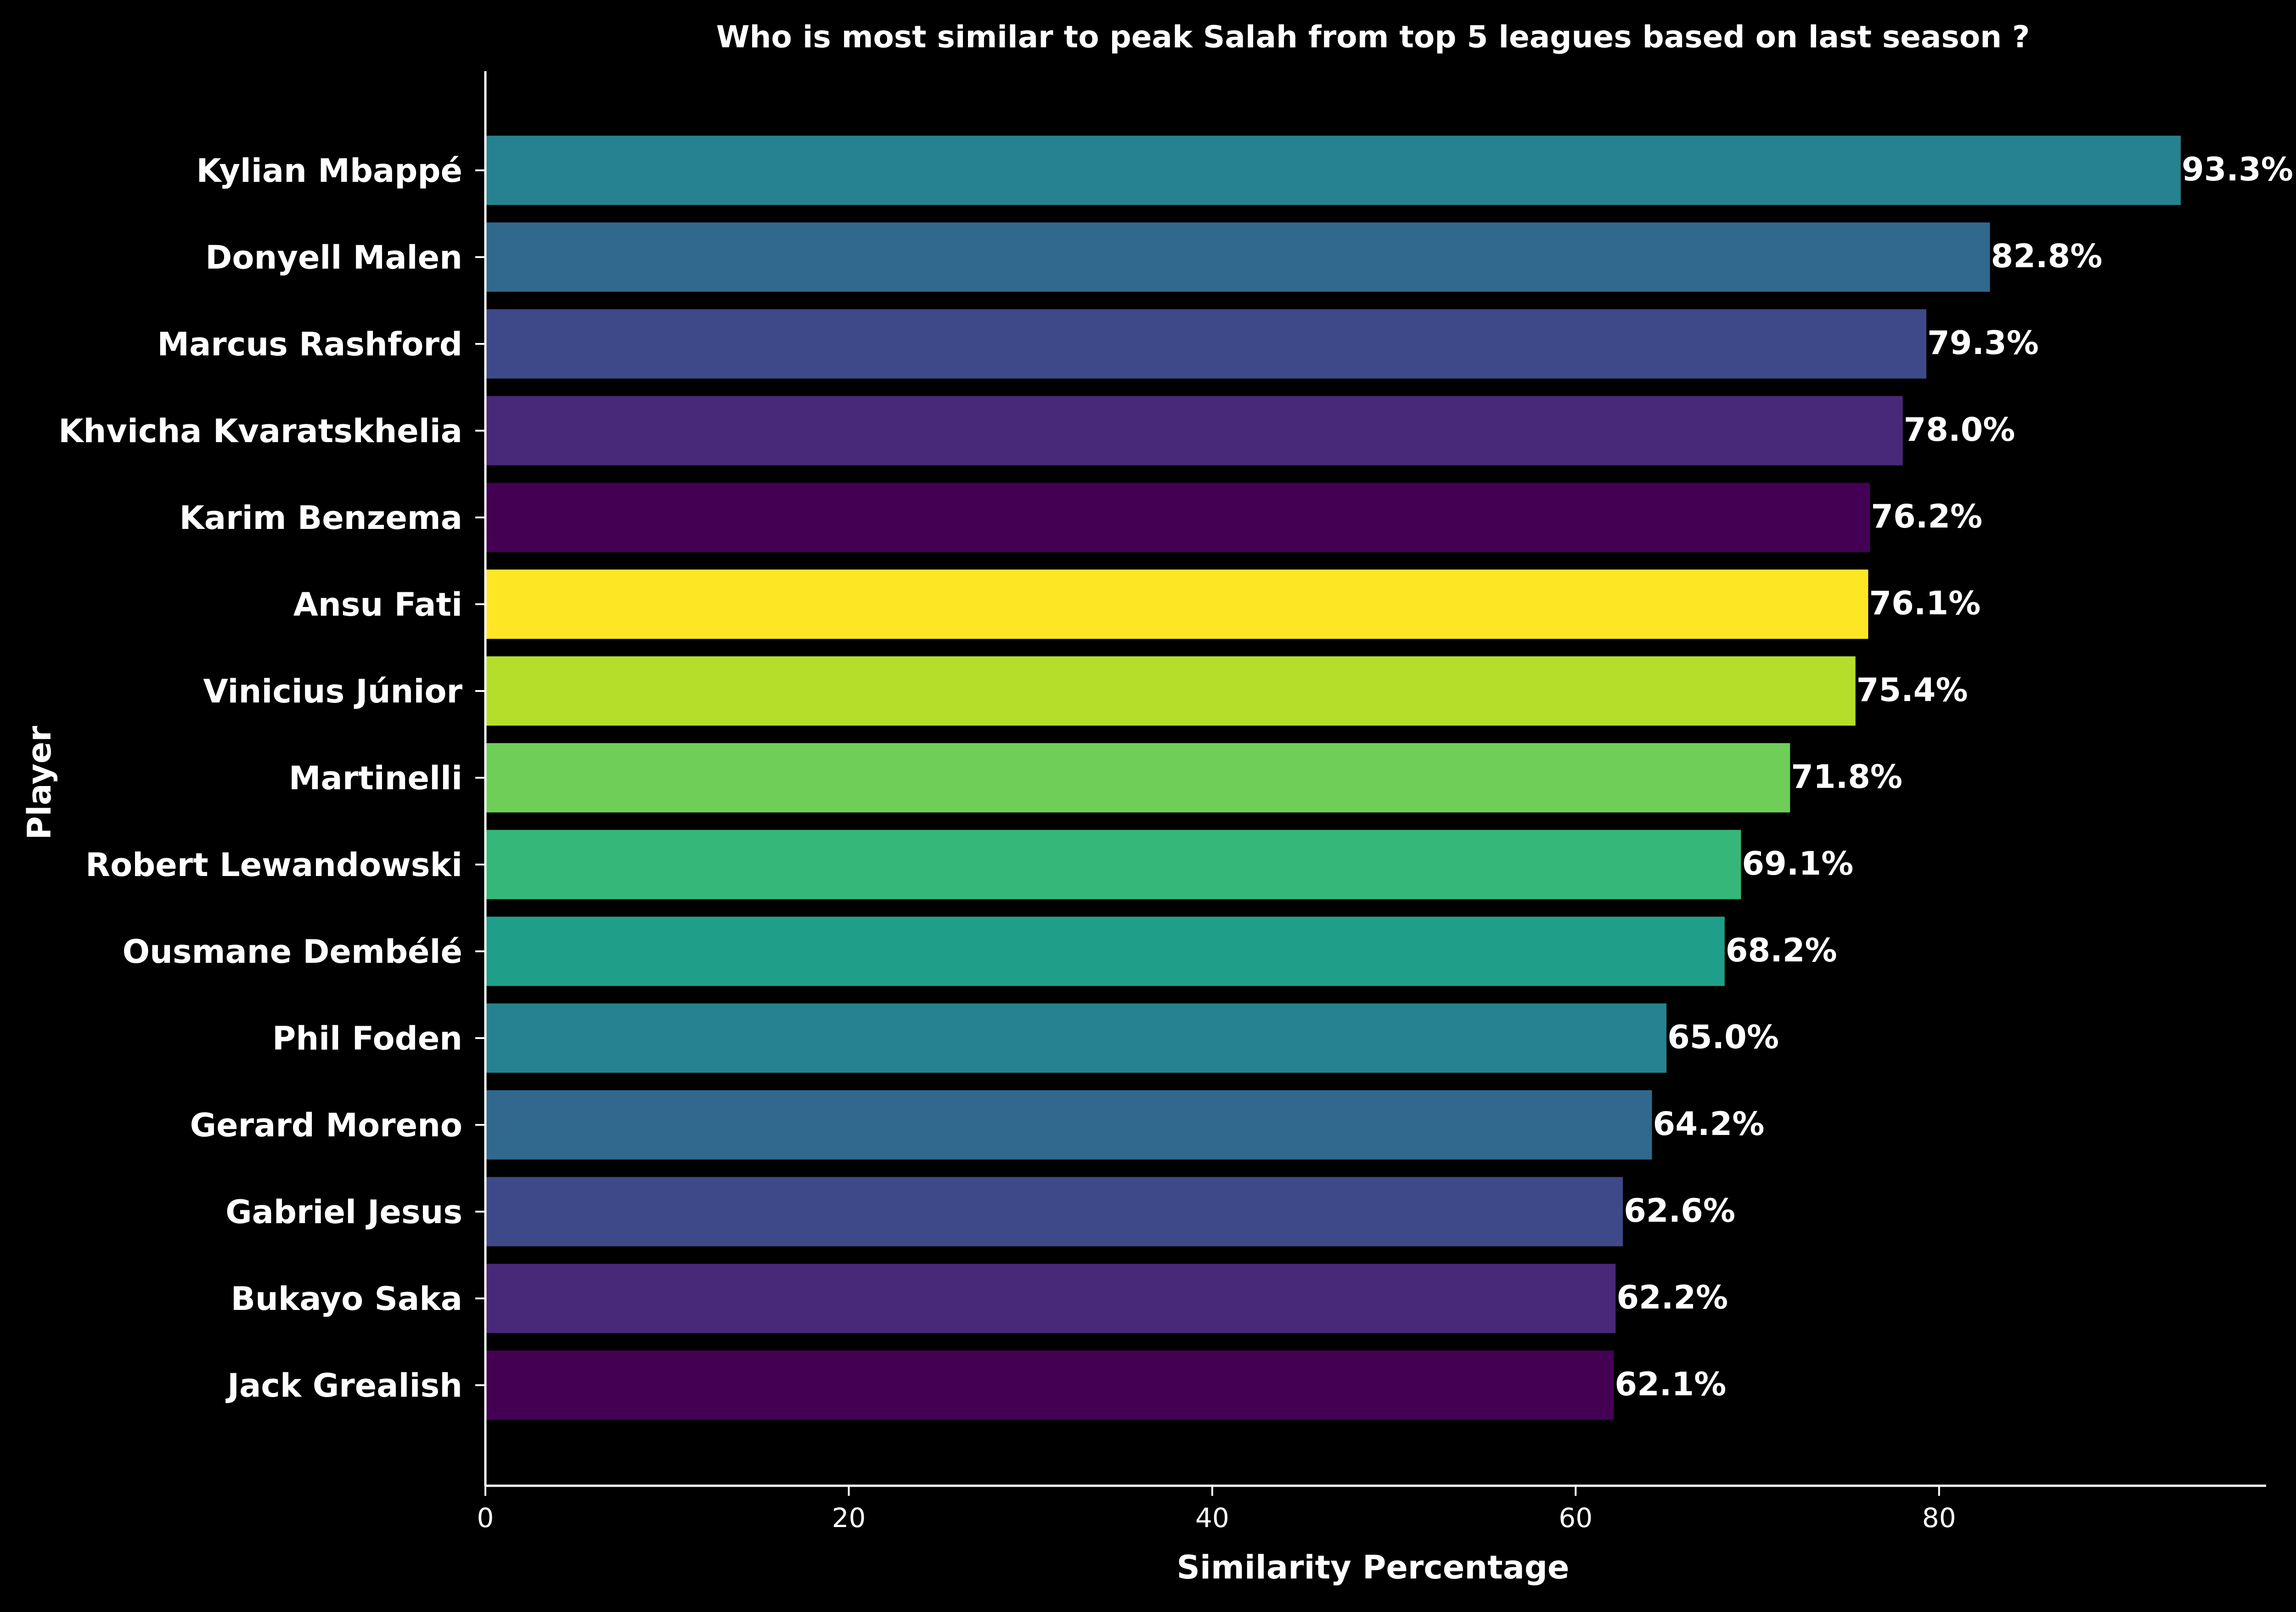 The image size is (2296, 1612). What do you see at coordinates (273, 865) in the screenshot?
I see `category-label-8: Robert Lewandowski` at bounding box center [273, 865].